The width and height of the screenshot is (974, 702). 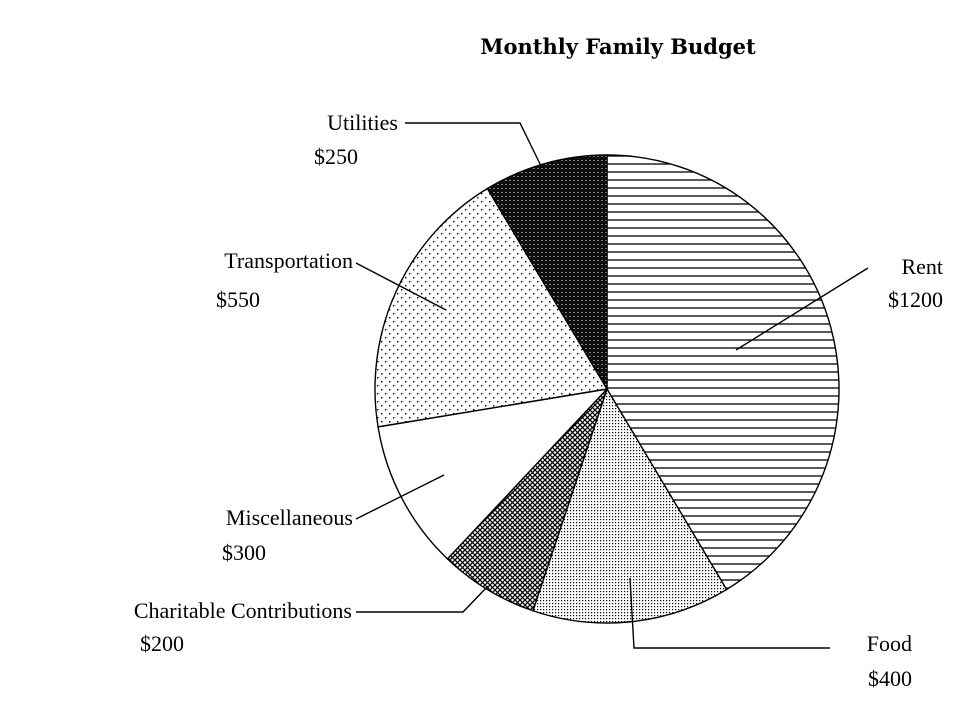 I want to click on slice-value-food: $400, so click(x=890, y=678).